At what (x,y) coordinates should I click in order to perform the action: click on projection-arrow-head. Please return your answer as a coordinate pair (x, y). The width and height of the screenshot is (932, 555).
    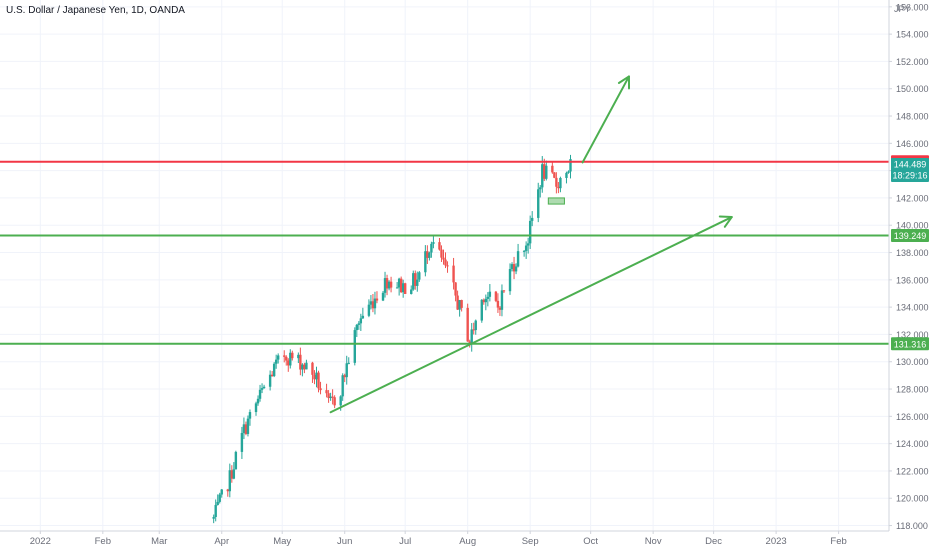
    Looking at the image, I should click on (624, 82).